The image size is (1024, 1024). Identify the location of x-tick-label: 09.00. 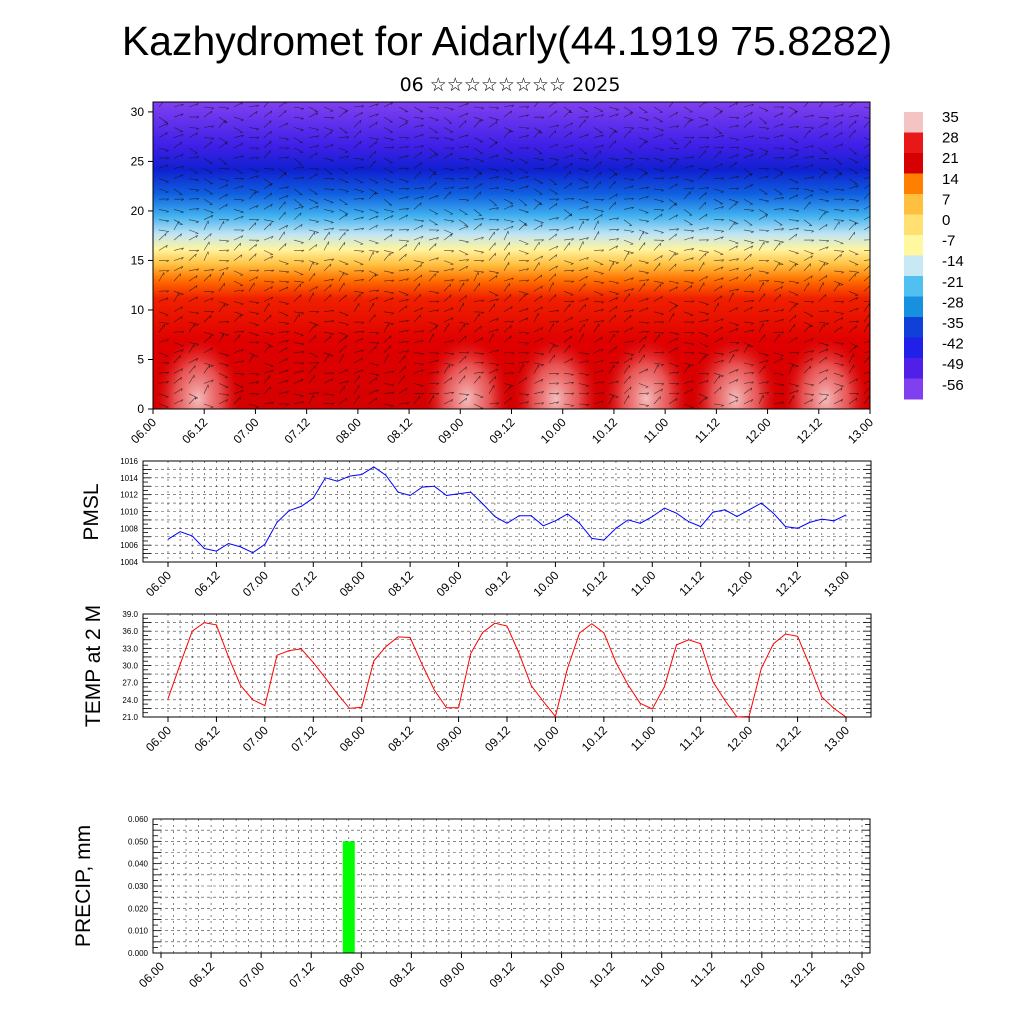
(449, 738).